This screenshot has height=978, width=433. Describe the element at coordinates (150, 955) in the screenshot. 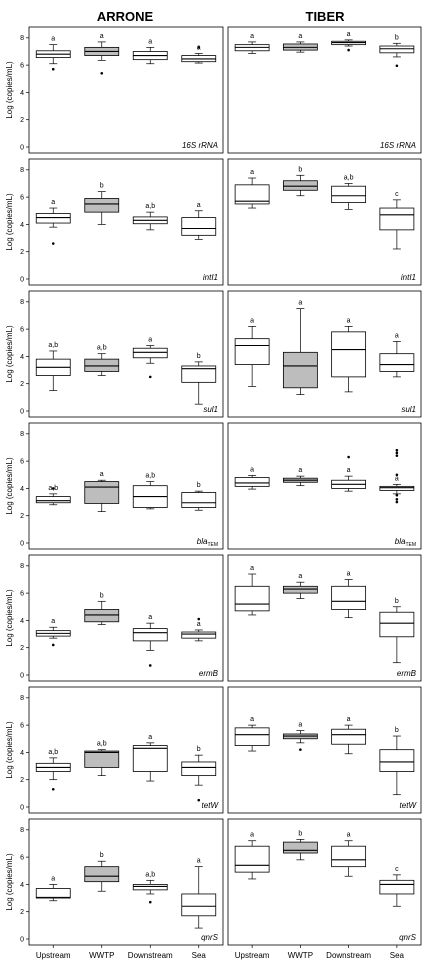

I see `x-tick-label: Downstream` at that location.